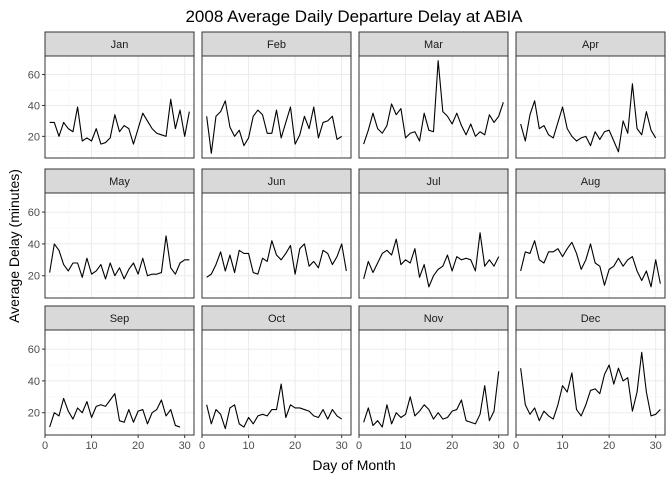 The image size is (672, 480). What do you see at coordinates (274, 127) in the screenshot?
I see `series-line-feb` at bounding box center [274, 127].